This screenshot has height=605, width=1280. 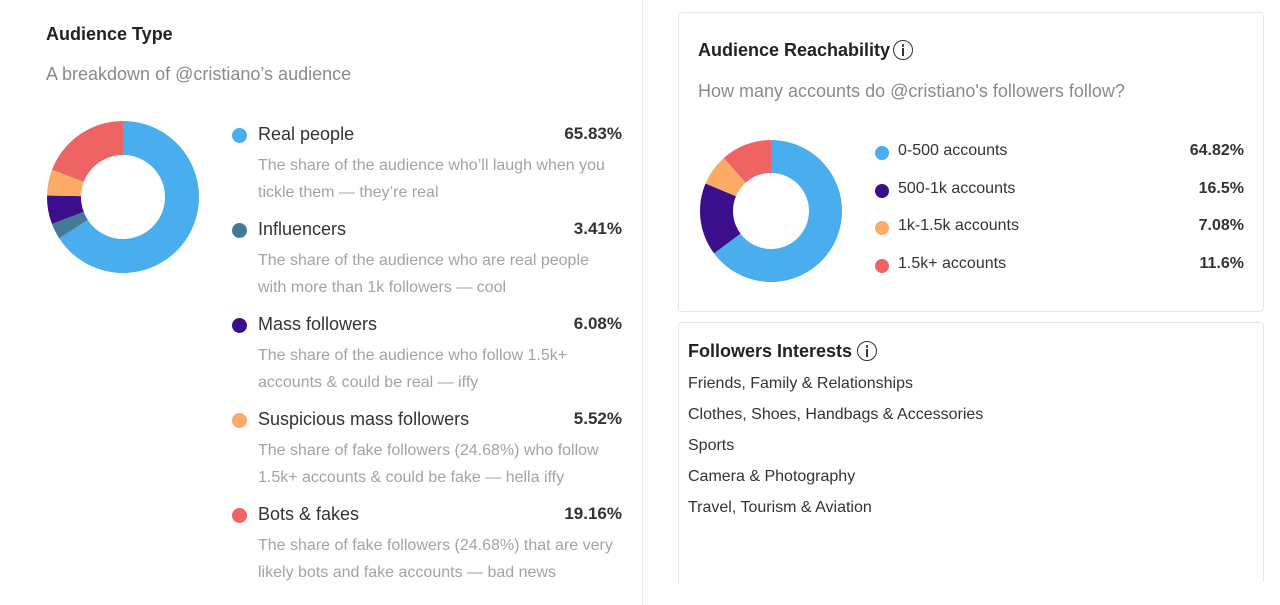 What do you see at coordinates (778, 211) in the screenshot?
I see `donut-slice-0-500-accounts` at bounding box center [778, 211].